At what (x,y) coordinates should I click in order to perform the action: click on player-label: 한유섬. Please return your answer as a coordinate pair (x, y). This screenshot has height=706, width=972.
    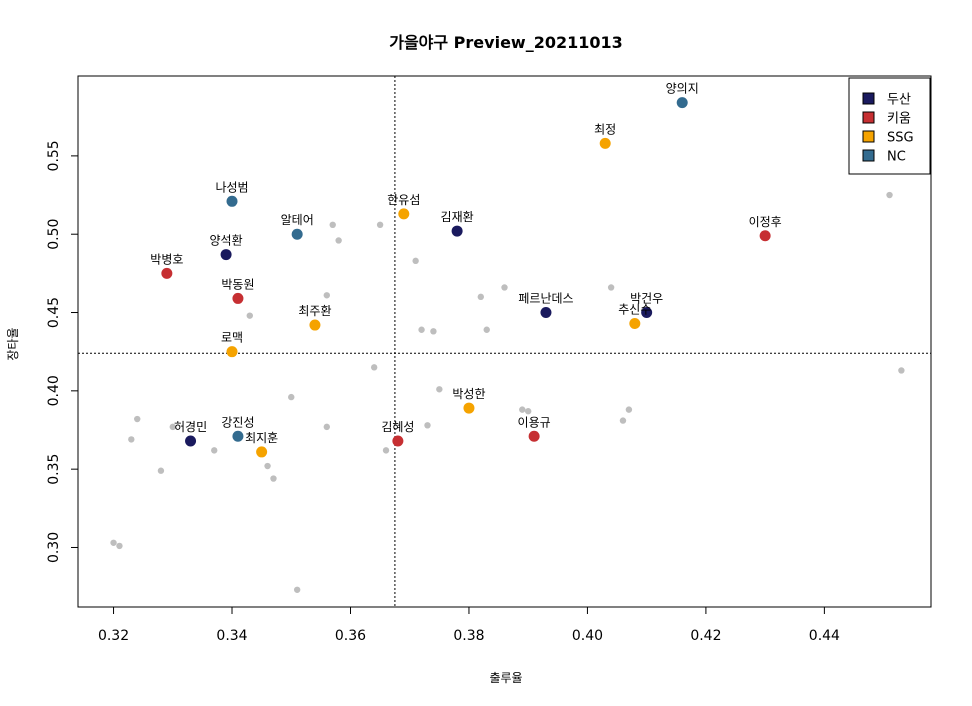
    Looking at the image, I should click on (403, 200).